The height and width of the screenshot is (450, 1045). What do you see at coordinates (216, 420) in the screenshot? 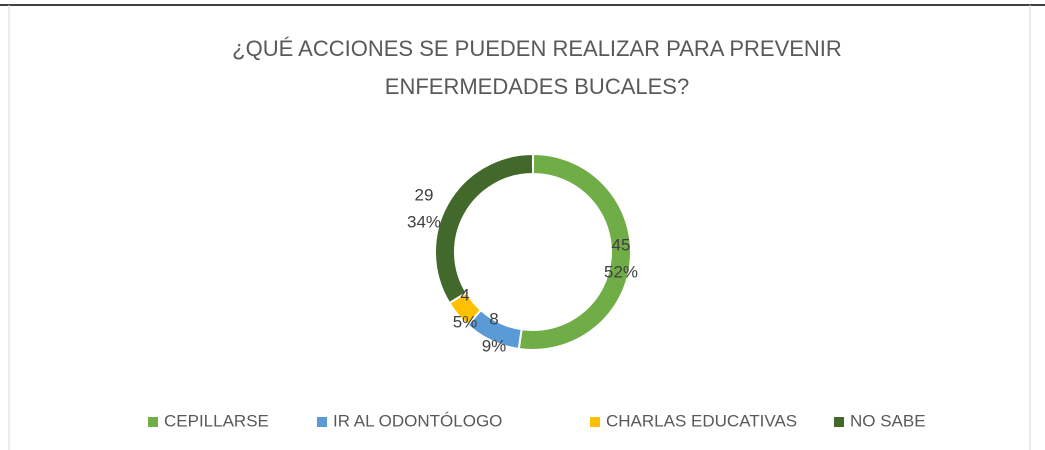
I see `legend-label: CEPILLARSE` at bounding box center [216, 420].